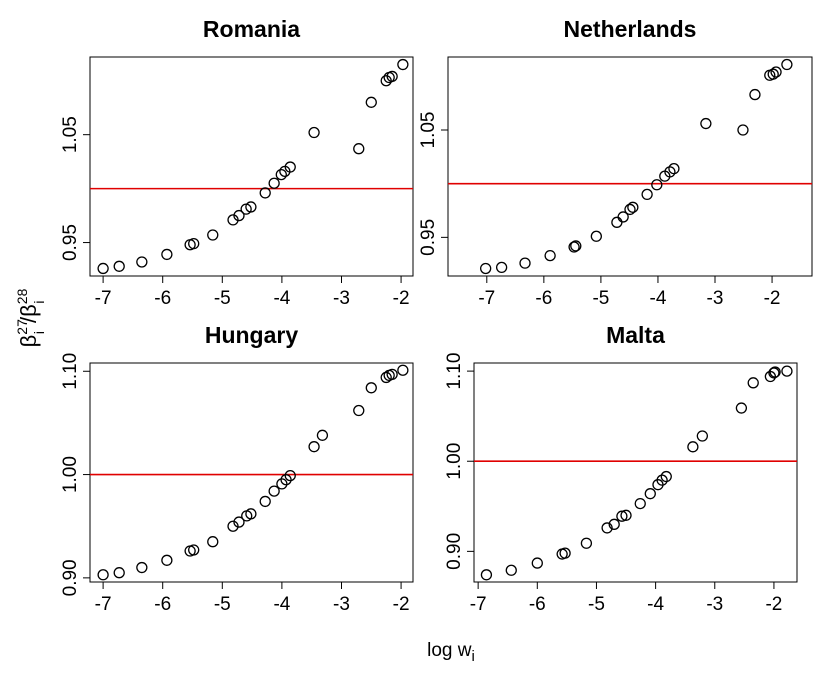 The width and height of the screenshot is (830, 679). What do you see at coordinates (252, 335) in the screenshot?
I see `panel-title: Hungary` at bounding box center [252, 335].